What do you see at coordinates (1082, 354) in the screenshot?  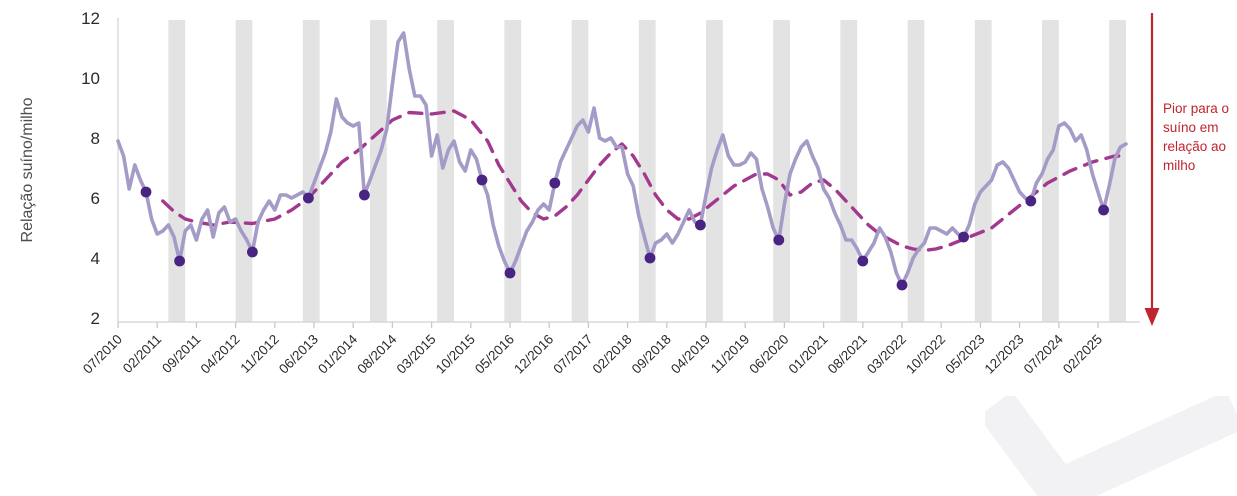 I see `svg-text: 02/2025` at bounding box center [1082, 354].